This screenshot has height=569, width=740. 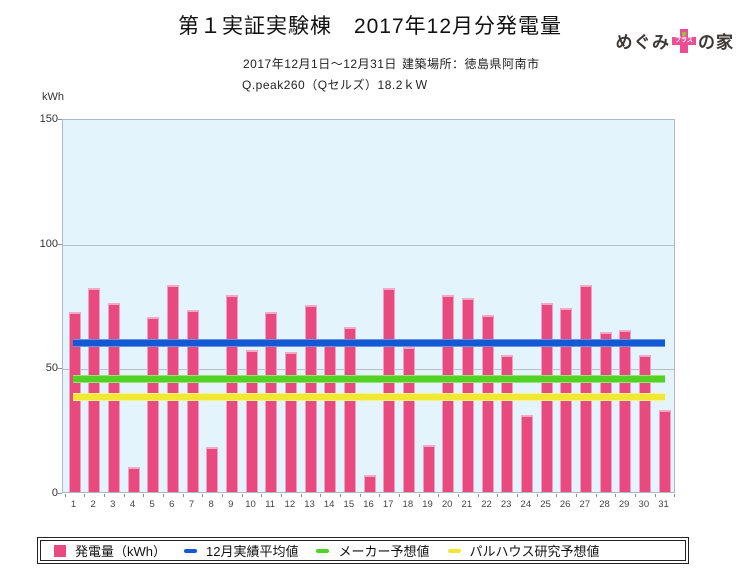 I want to click on legend-label: パルハウス研究予想値, so click(x=534, y=551).